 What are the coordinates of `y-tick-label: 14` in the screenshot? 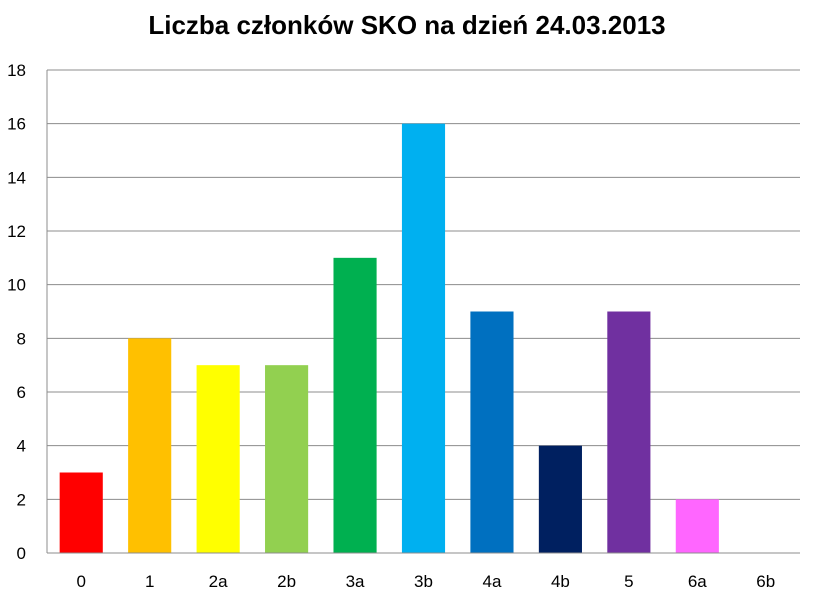 It's located at (16, 177).